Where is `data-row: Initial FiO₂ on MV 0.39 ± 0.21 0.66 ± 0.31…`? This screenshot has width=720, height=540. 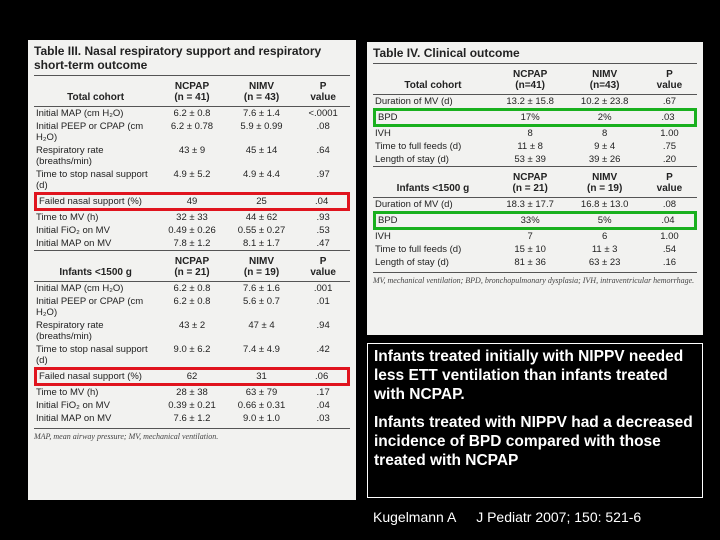
data-row: Initial FiO₂ on MV 0.39 ± 0.21 0.66 ± 0.31… is located at coordinates (192, 405).